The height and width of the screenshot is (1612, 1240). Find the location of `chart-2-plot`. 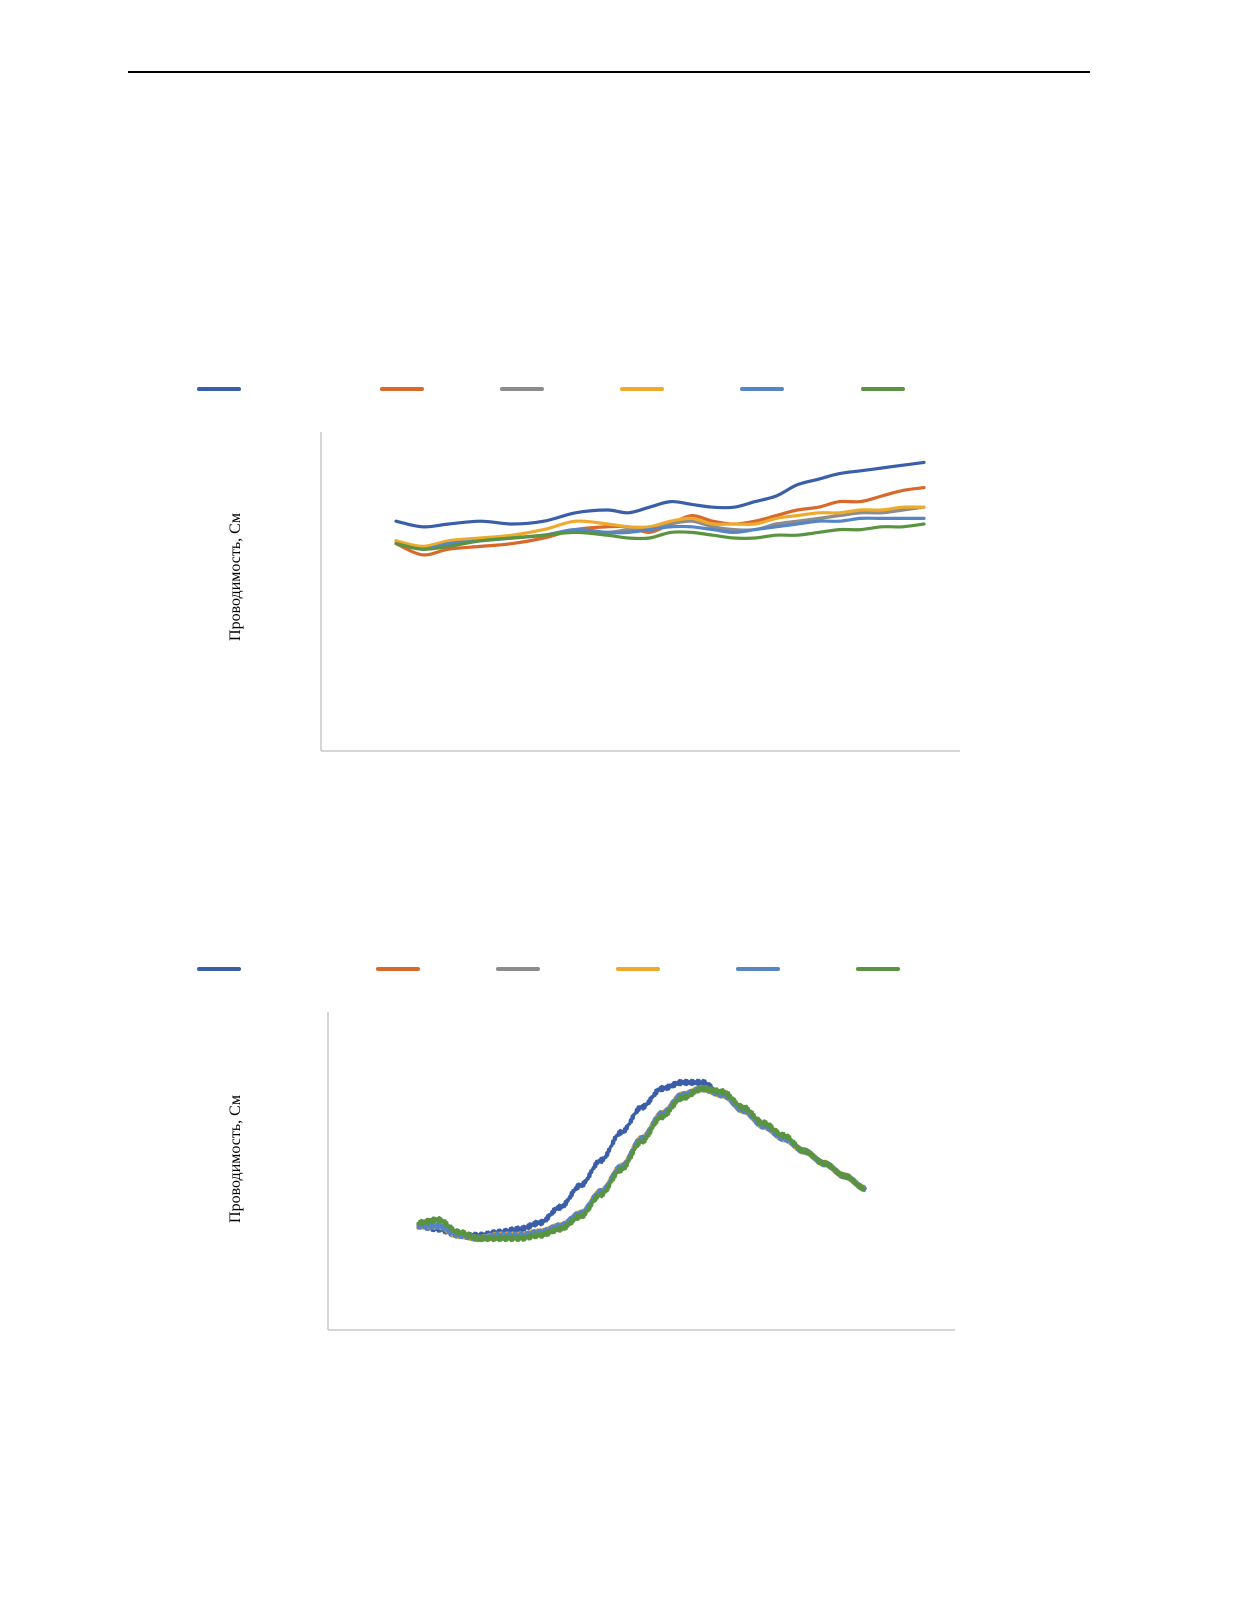

chart-2-plot is located at coordinates (641, 1171).